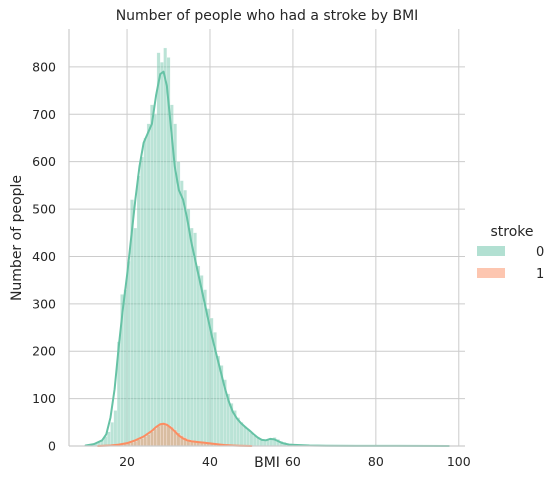  What do you see at coordinates (510, 263) in the screenshot?
I see `legend-items: 01` at bounding box center [510, 263].